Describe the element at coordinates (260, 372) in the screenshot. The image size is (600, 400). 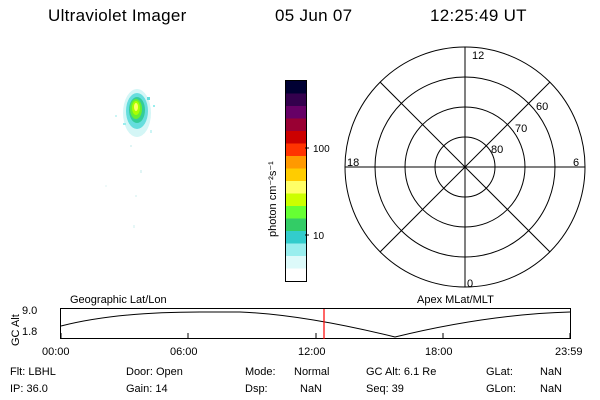
I see `mode-label: Mode:` at that location.